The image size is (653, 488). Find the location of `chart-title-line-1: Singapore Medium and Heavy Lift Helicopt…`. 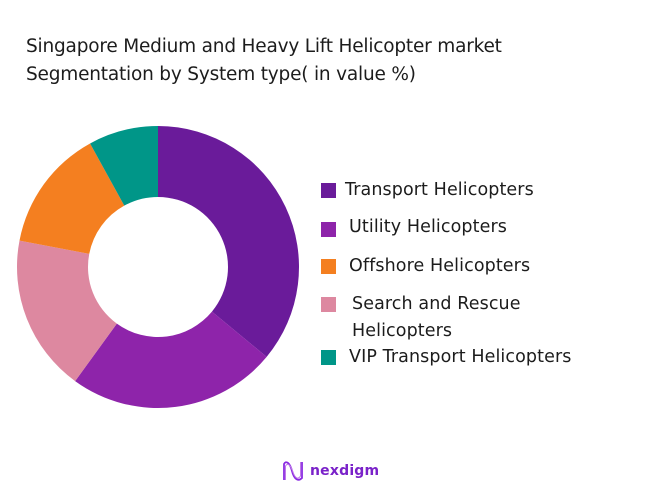

chart-title-line-1: Singapore Medium and Heavy Lift Helicopt… is located at coordinates (264, 46).